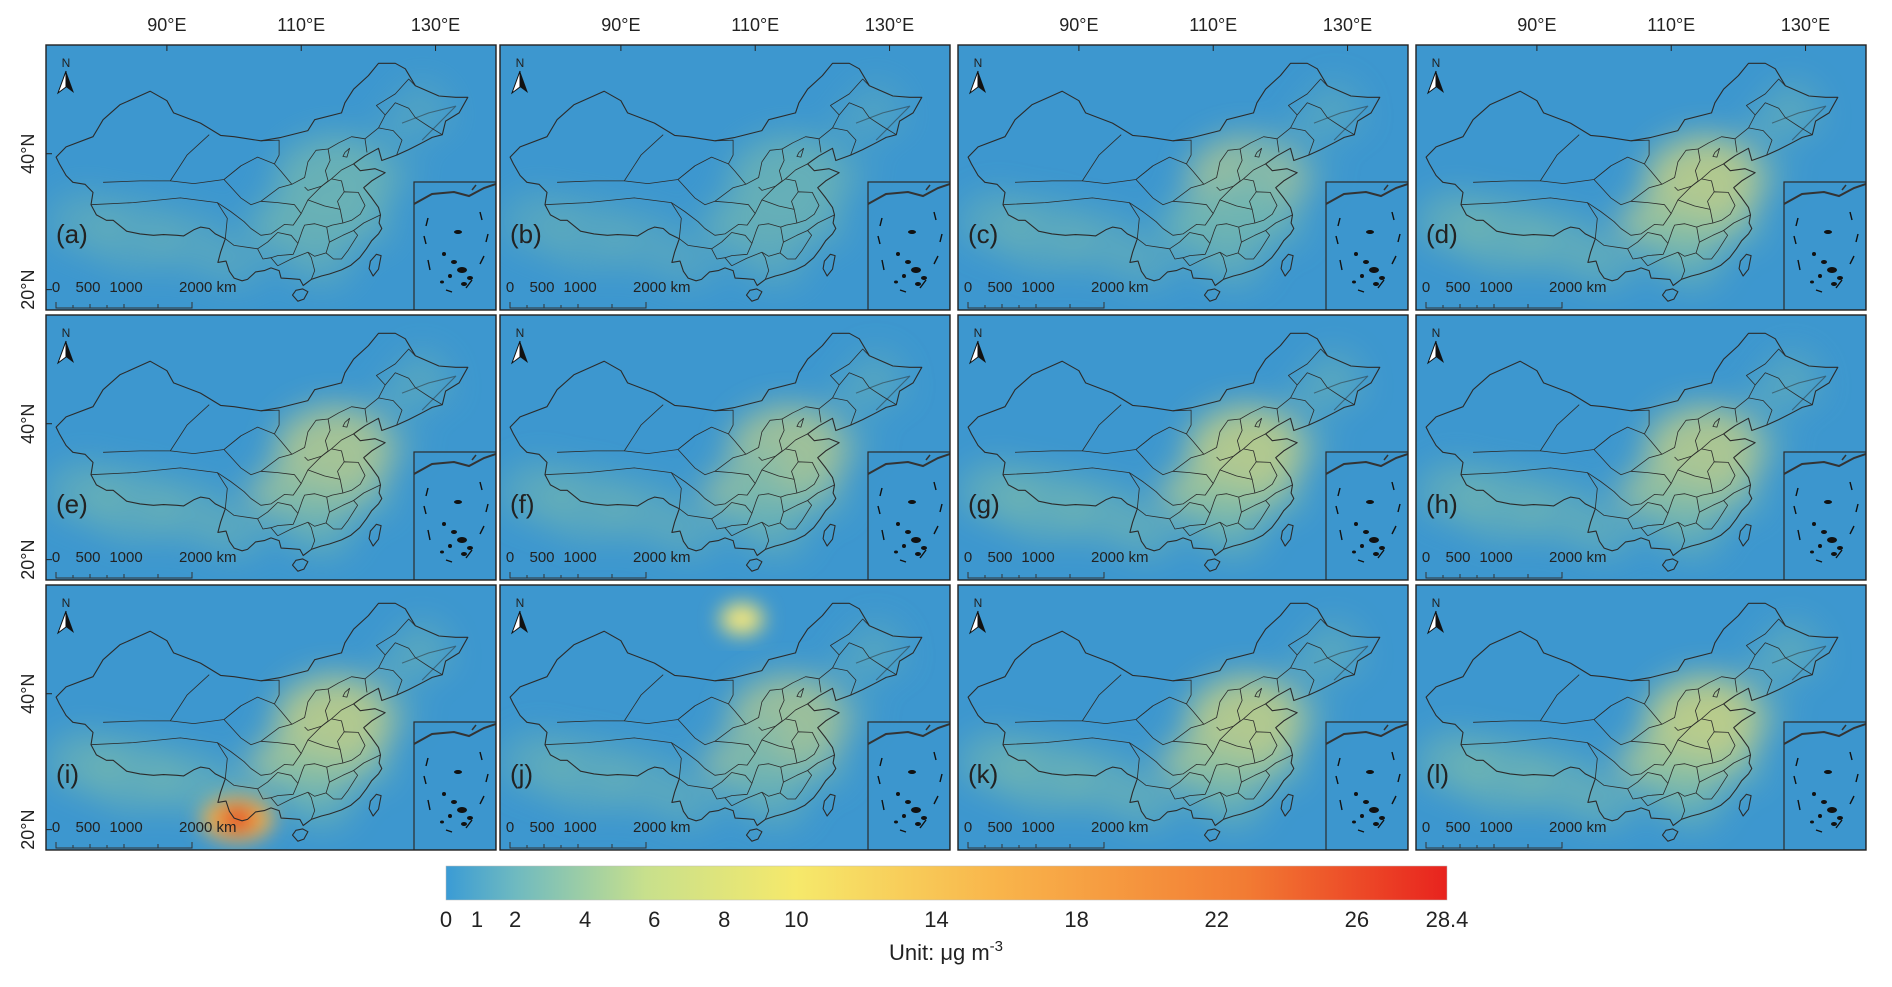 The image size is (1892, 987). What do you see at coordinates (946, 883) in the screenshot?
I see `colorbar-gradient` at bounding box center [946, 883].